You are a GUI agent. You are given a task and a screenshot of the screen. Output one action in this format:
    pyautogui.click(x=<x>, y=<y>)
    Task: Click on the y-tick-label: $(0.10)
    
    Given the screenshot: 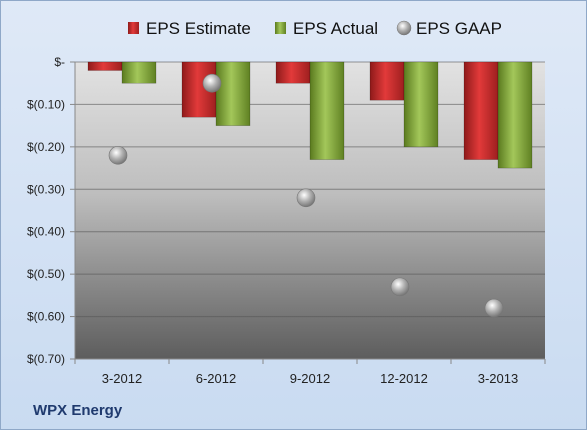 What is the action you would take?
    pyautogui.click(x=46, y=104)
    